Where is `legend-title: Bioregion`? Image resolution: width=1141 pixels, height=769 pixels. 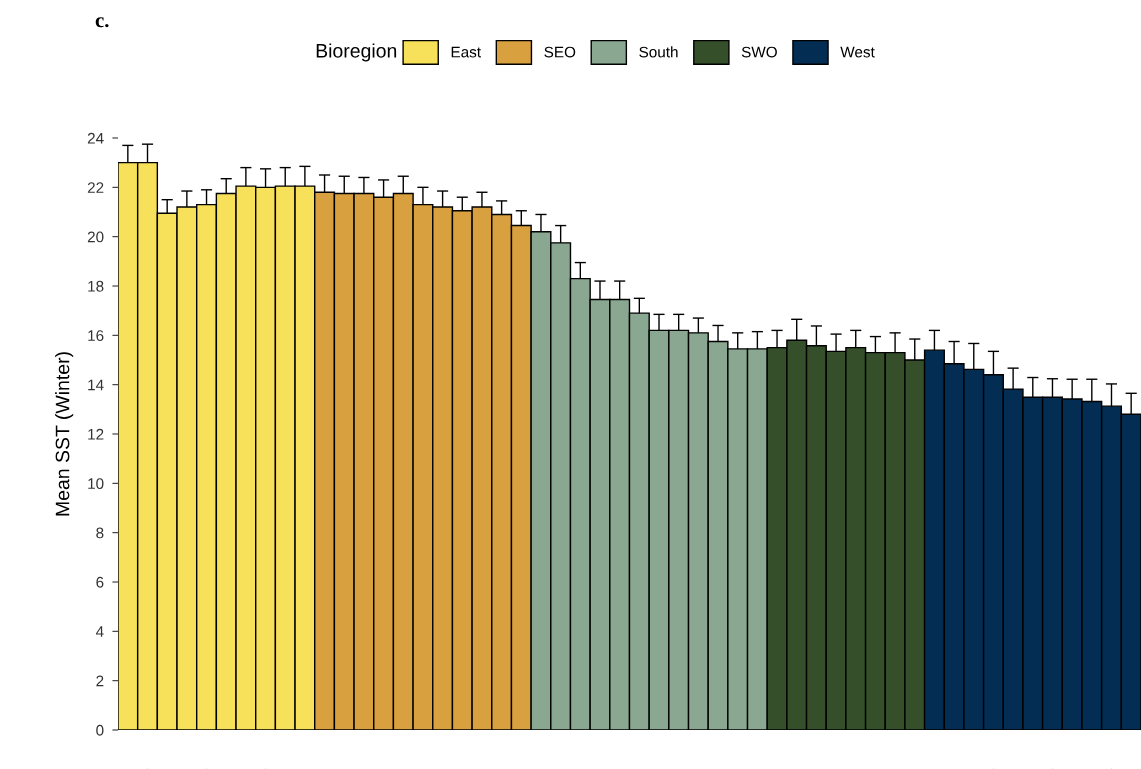 legend-title: Bioregion is located at coordinates (356, 52).